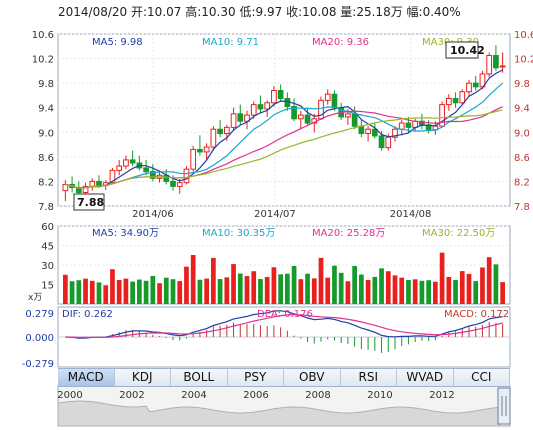 Image resolution: width=533 pixels, height=430 pixels. I want to click on price-ytick-right: 8.6, so click(522, 158).